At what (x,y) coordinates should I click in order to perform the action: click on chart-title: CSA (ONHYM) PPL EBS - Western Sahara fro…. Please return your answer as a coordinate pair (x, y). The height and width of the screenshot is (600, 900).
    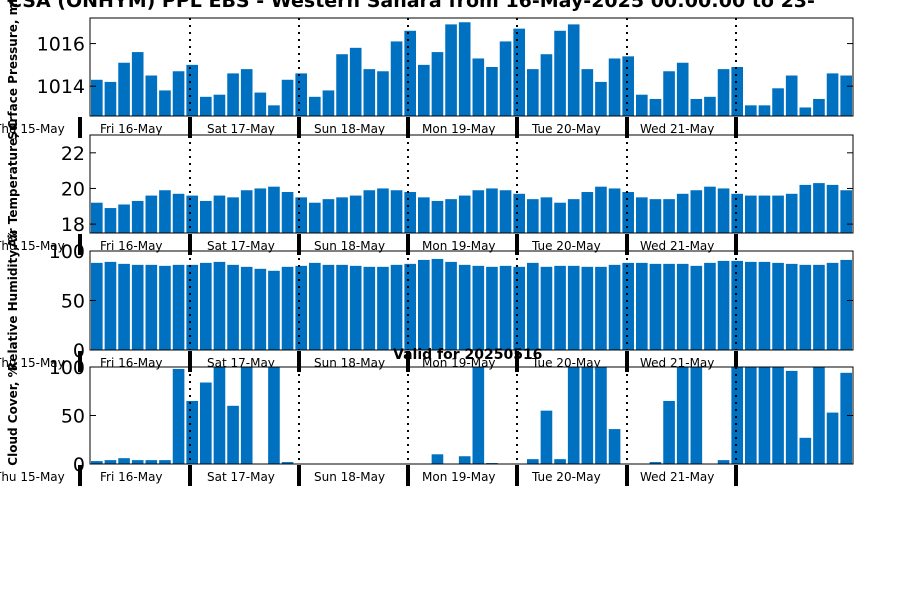
    Looking at the image, I should click on (411, 6).